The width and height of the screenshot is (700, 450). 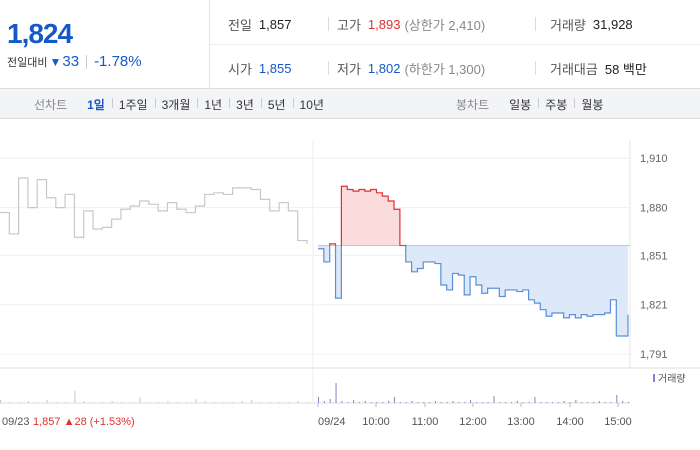 I want to click on change-line: 전일대비 ▼ 33 -1.78%, so click(x=74, y=61).